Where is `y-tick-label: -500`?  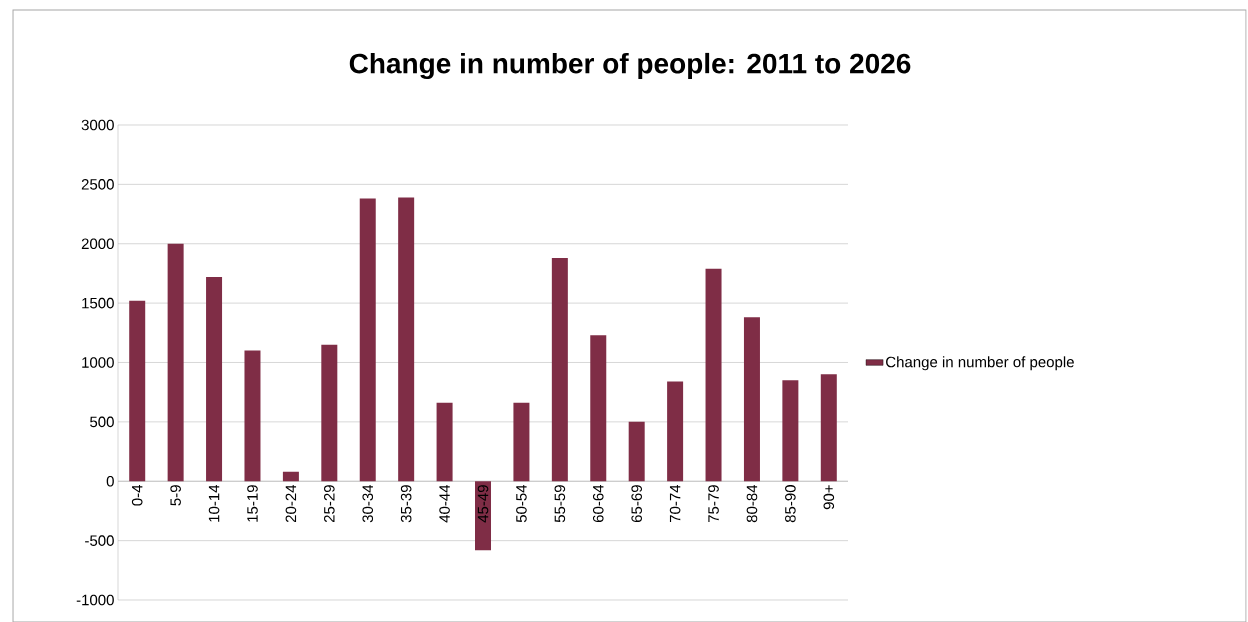
y-tick-label: -500 is located at coordinates (99, 540).